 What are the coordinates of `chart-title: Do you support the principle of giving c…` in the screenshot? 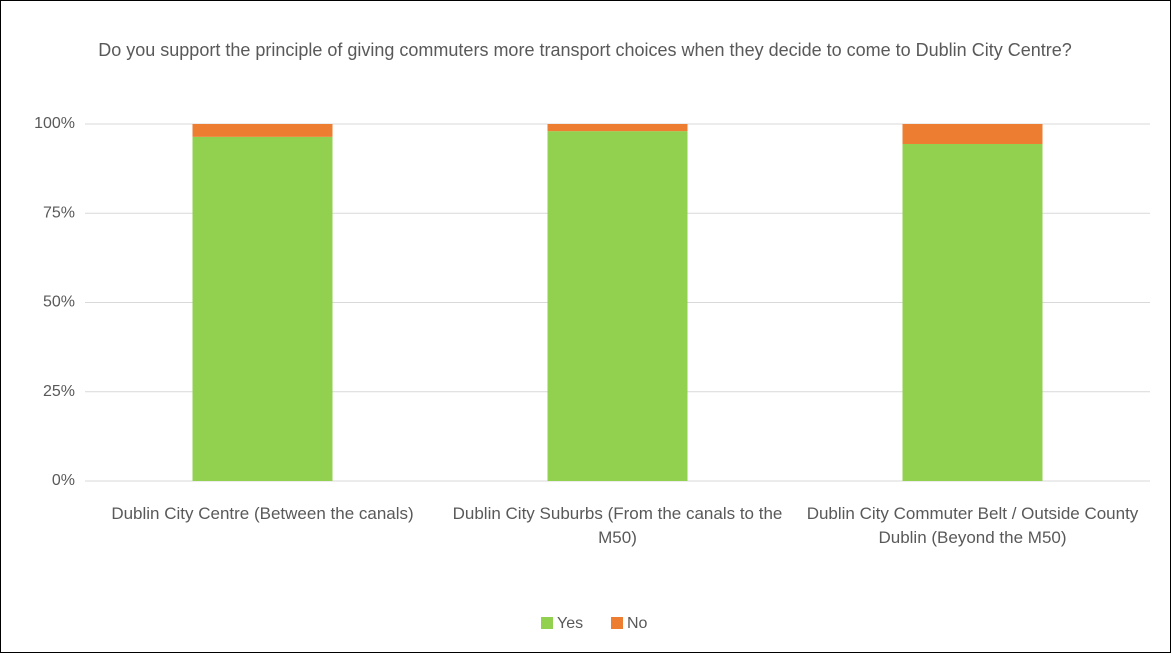 It's located at (585, 50).